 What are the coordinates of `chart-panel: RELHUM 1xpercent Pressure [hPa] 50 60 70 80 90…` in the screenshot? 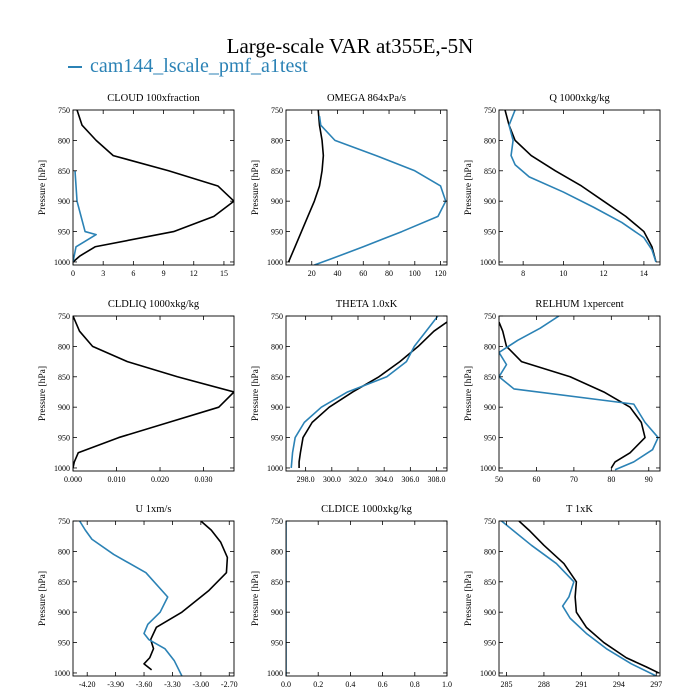 It's located at (562, 391).